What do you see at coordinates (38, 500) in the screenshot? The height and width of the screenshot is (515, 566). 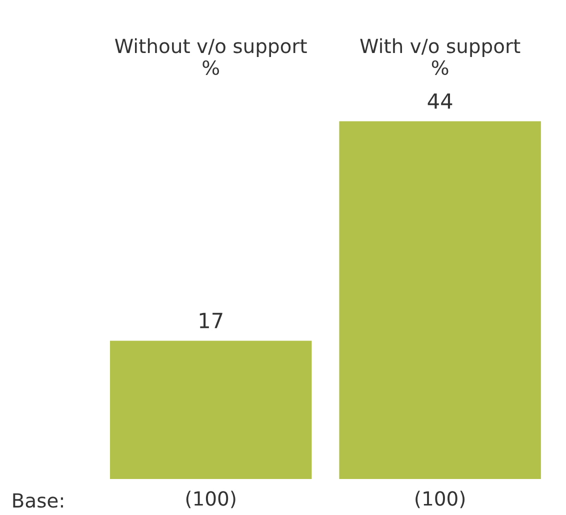 I see `text: Base:` at bounding box center [38, 500].